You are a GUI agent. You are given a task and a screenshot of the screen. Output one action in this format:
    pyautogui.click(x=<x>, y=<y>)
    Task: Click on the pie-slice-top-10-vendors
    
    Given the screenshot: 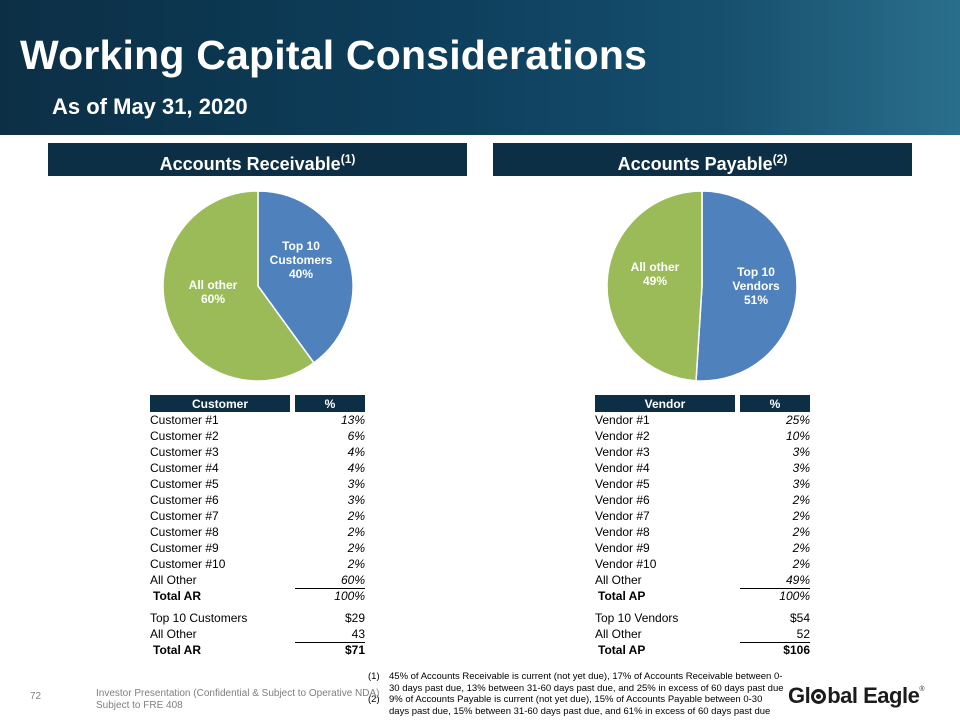 What is the action you would take?
    pyautogui.click(x=746, y=286)
    